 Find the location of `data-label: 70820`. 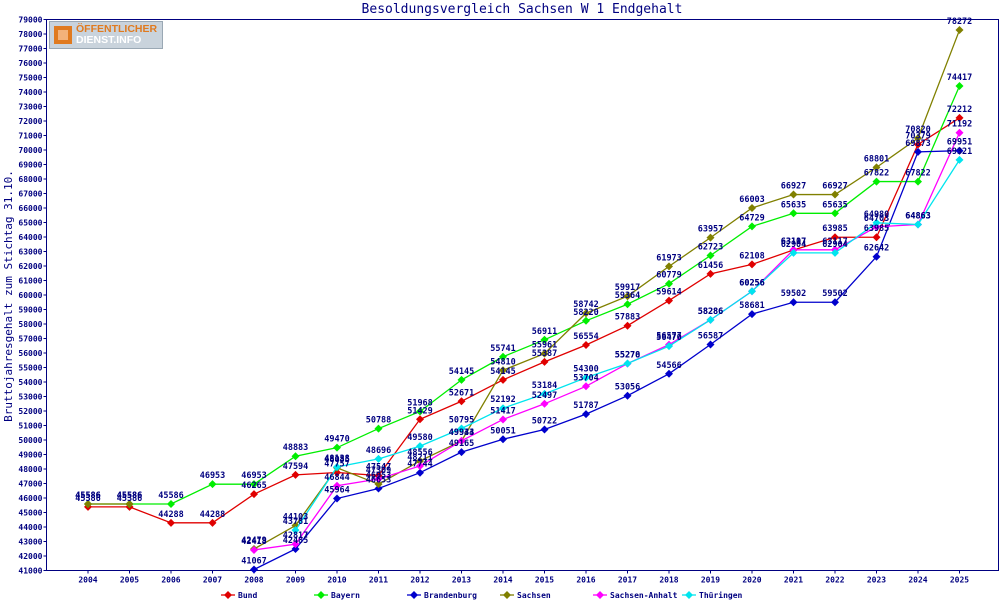

data-label: 70820 is located at coordinates (918, 130).